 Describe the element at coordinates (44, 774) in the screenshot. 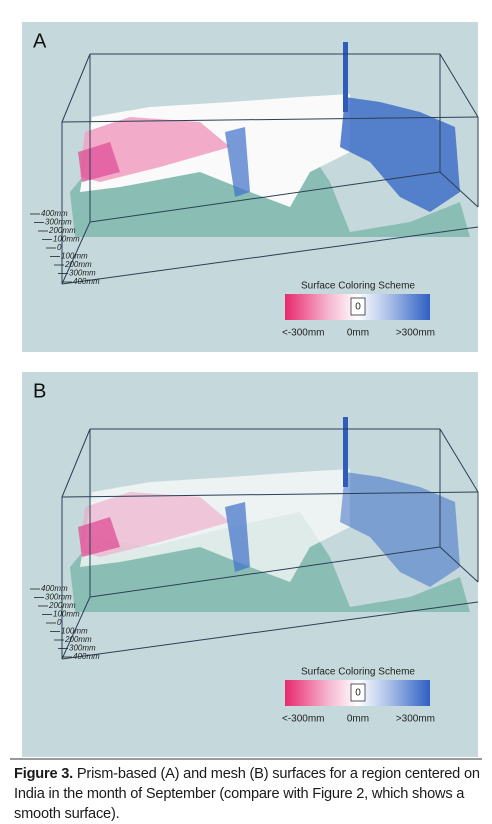

I see `caption-label: Figure 3.` at that location.